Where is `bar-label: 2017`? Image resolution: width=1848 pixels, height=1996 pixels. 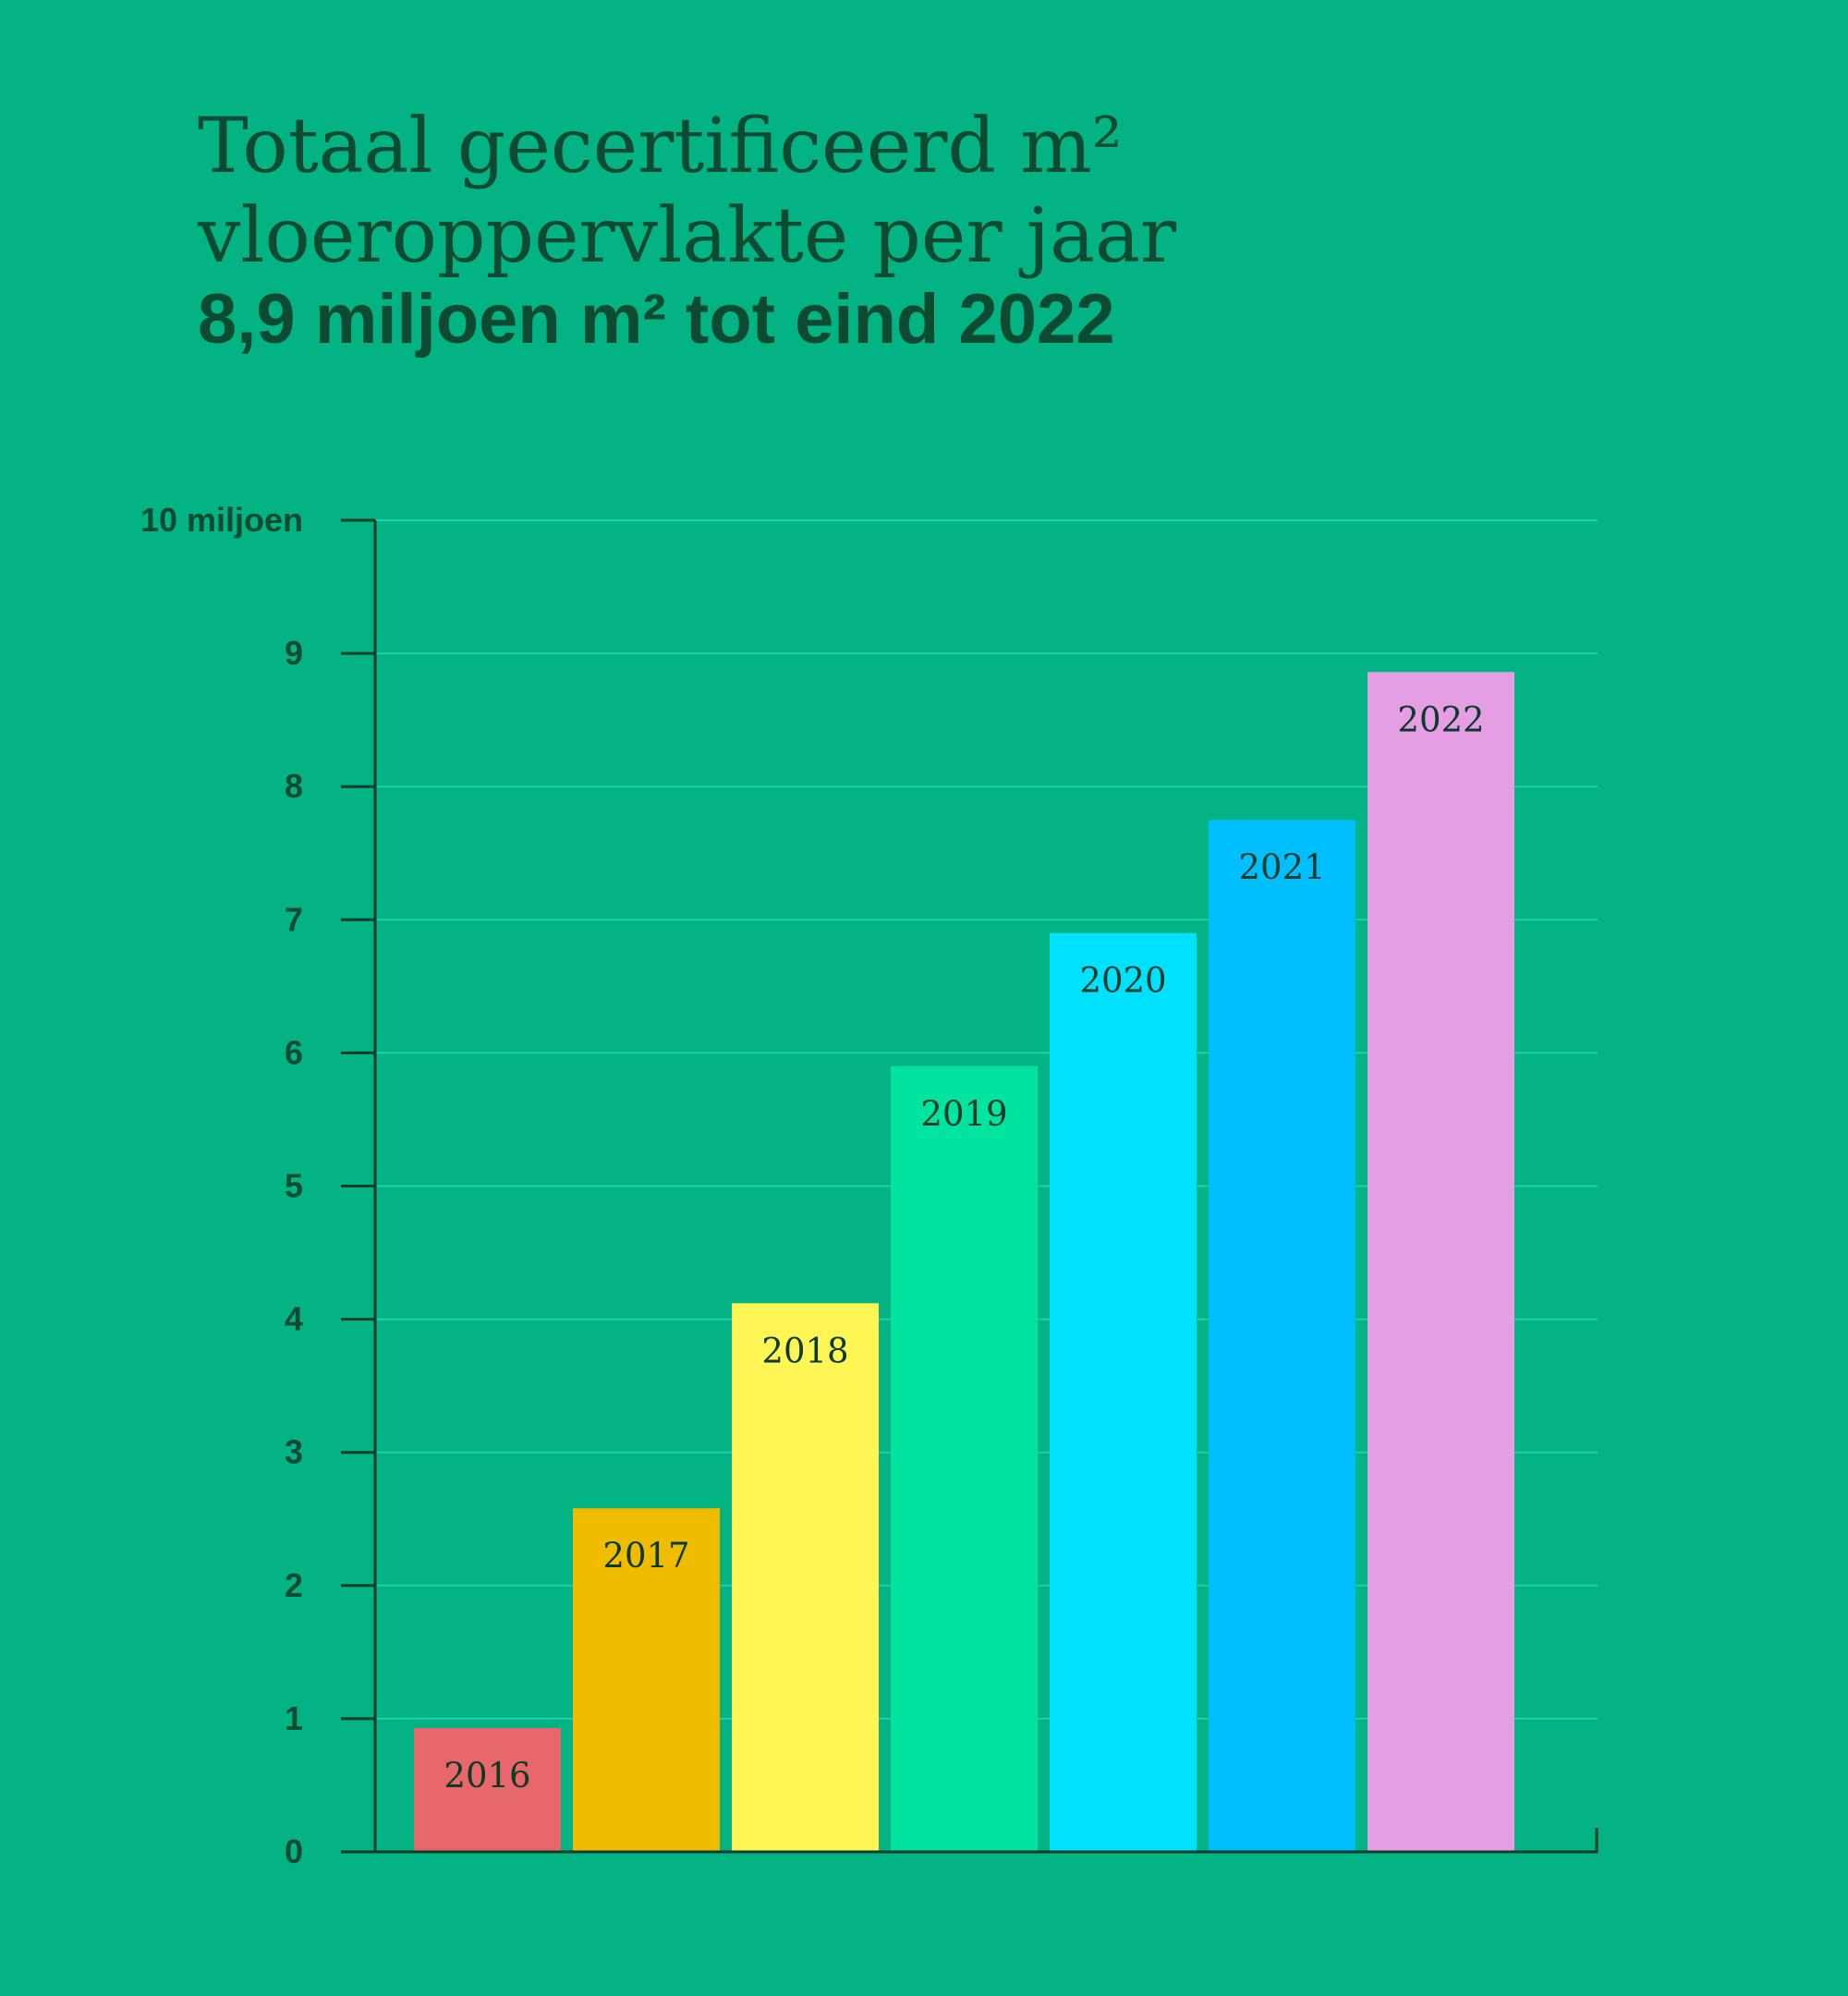 bar-label: 2017 is located at coordinates (645, 1556).